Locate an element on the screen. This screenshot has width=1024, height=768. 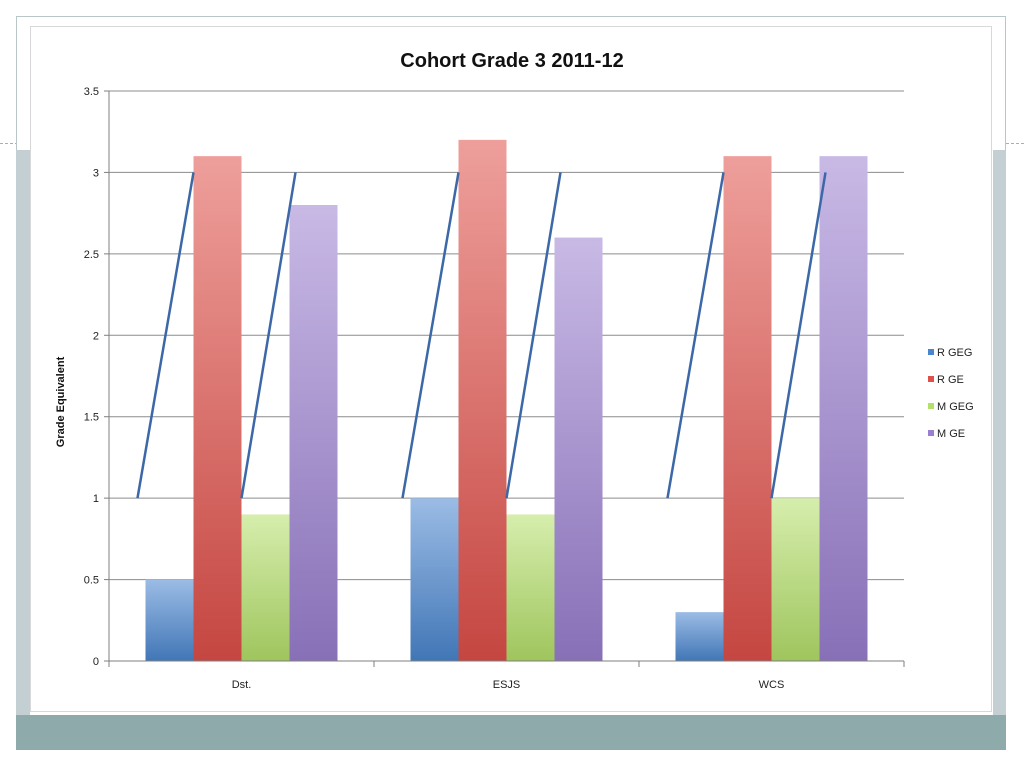
legend-label: R GE is located at coordinates (950, 380).